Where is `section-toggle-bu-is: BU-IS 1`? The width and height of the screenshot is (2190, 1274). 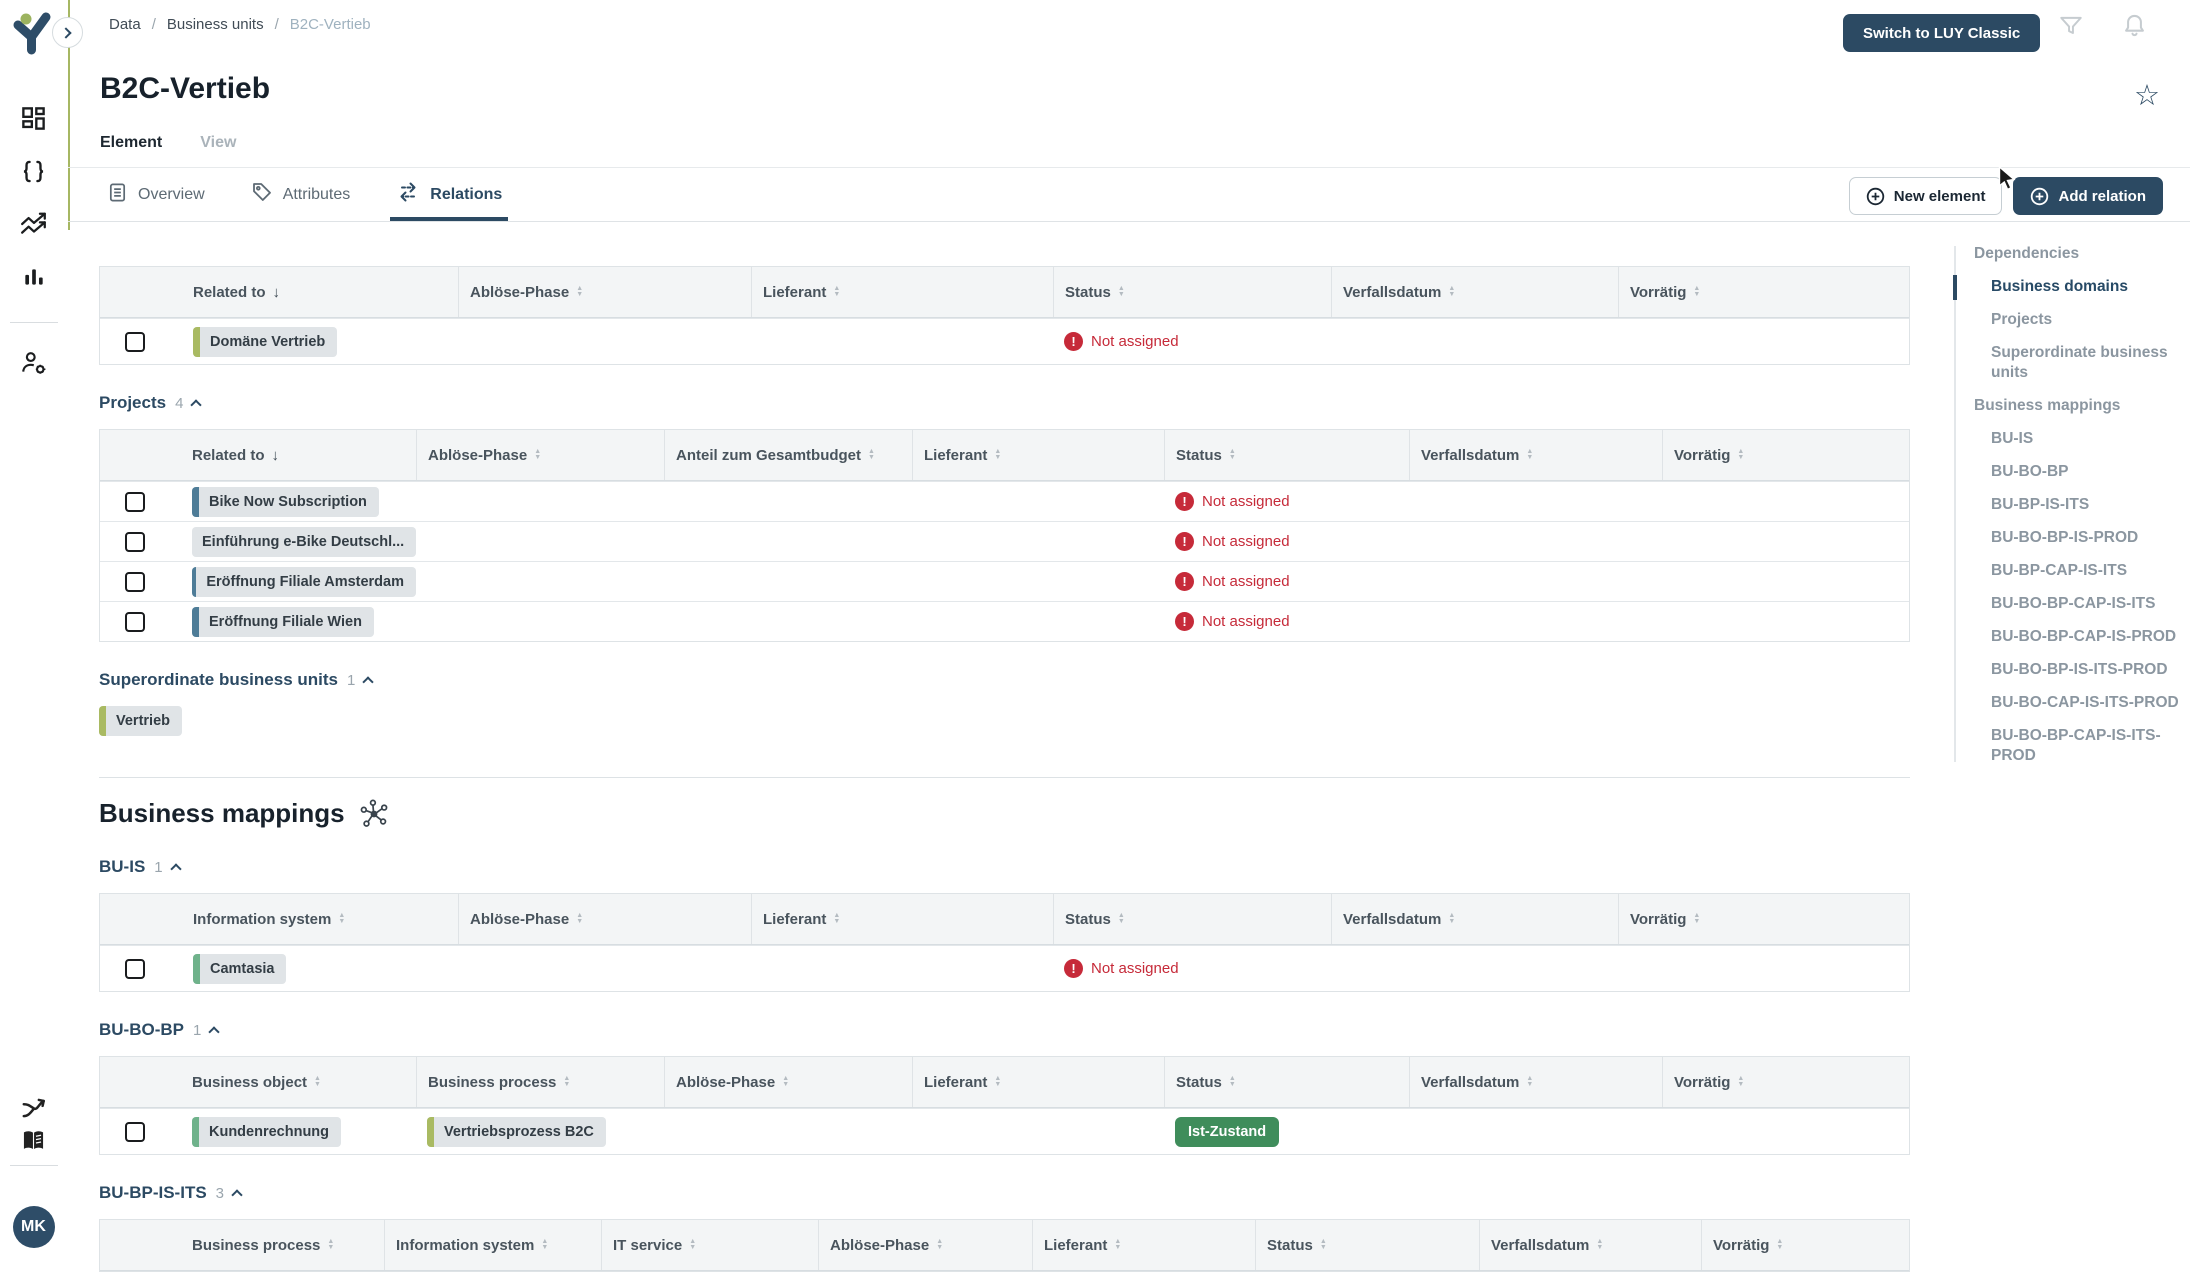 section-toggle-bu-is: BU-IS 1 is located at coordinates (1004, 867).